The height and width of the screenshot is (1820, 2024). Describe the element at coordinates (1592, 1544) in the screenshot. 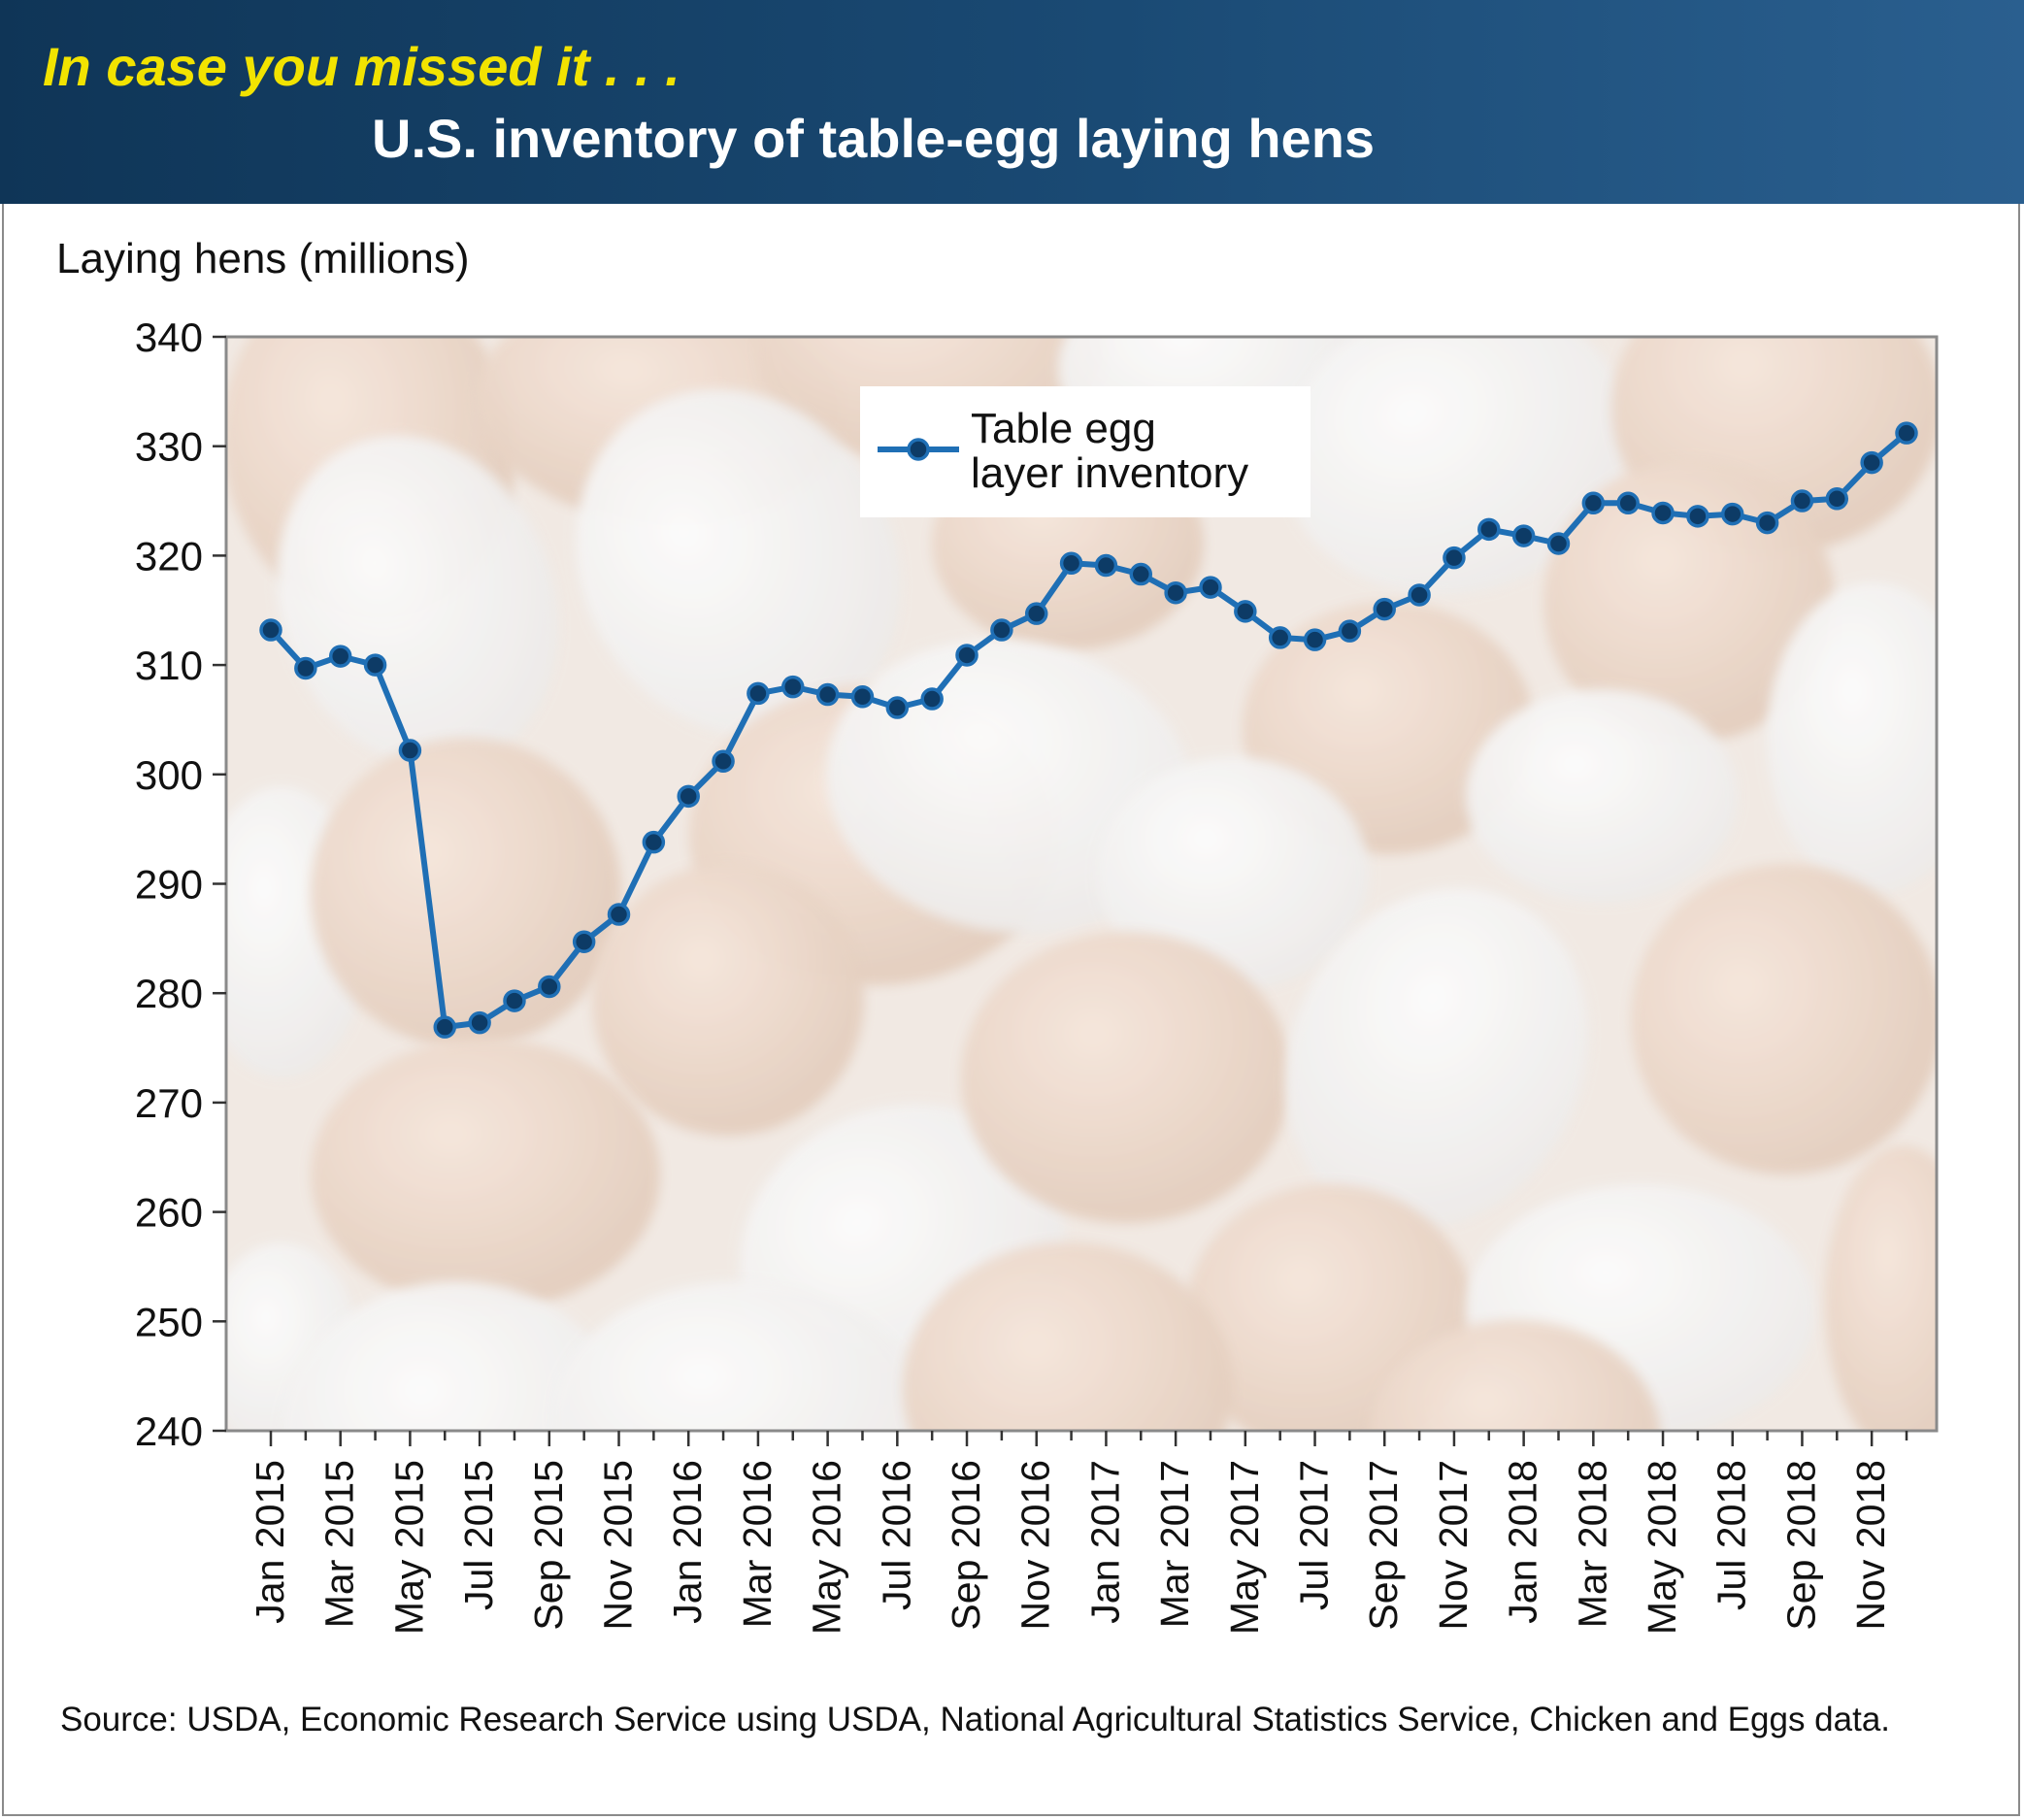

I see `x-tick-label: Mar 2018` at that location.